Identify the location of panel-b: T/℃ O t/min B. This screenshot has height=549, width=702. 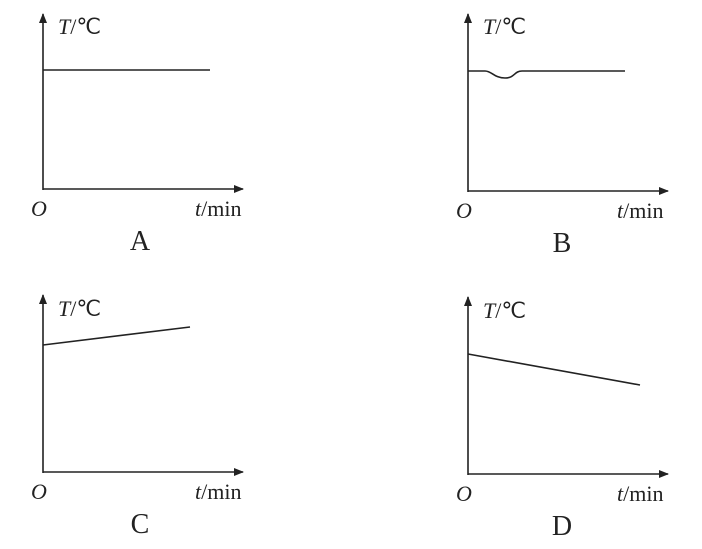
(562, 136).